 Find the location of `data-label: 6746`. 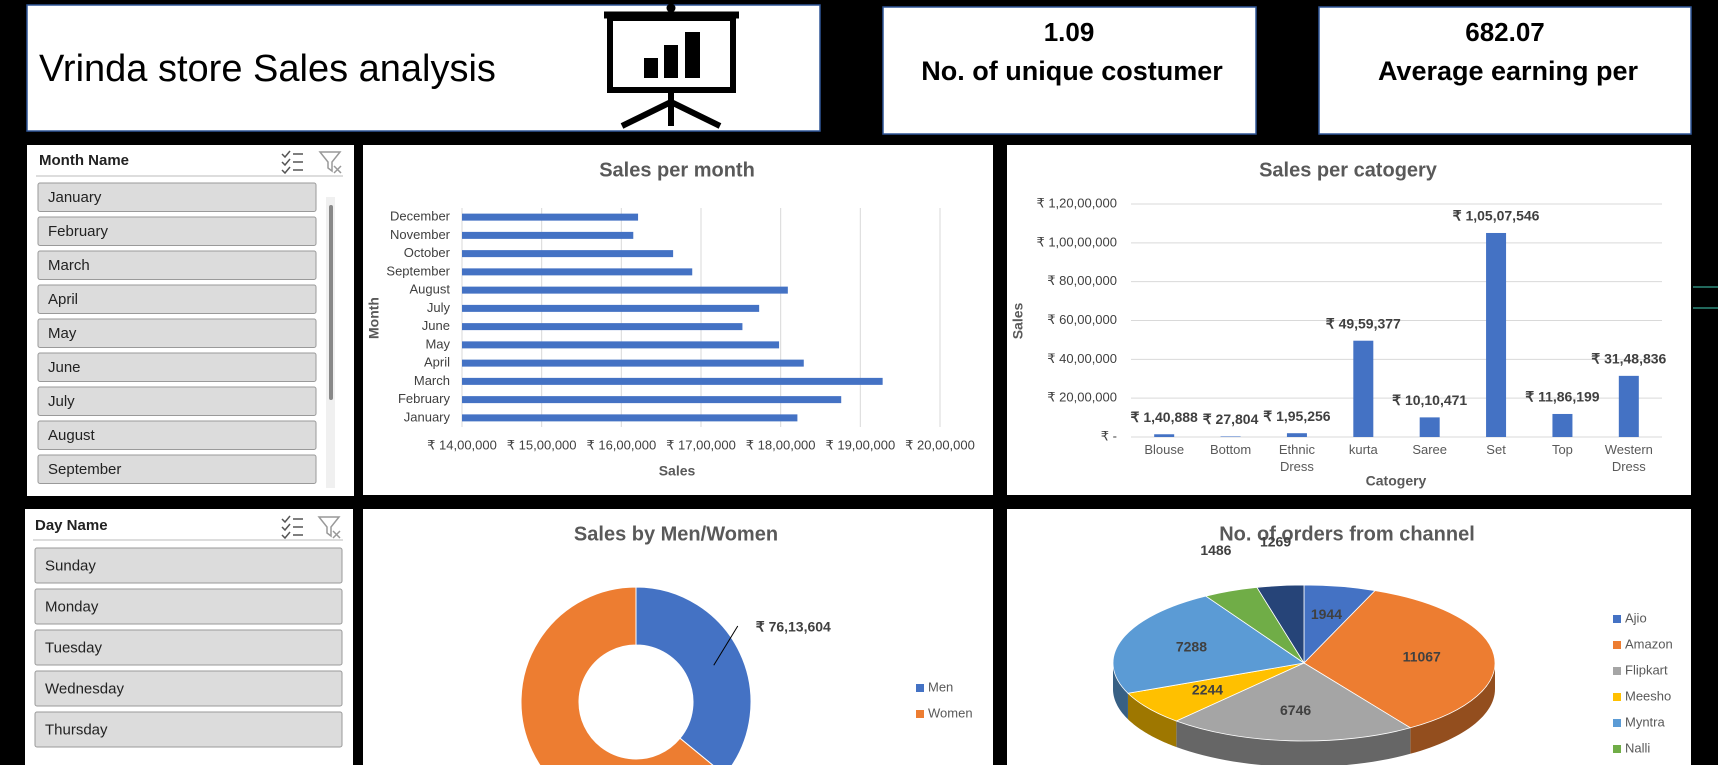

data-label: 6746 is located at coordinates (1295, 710).